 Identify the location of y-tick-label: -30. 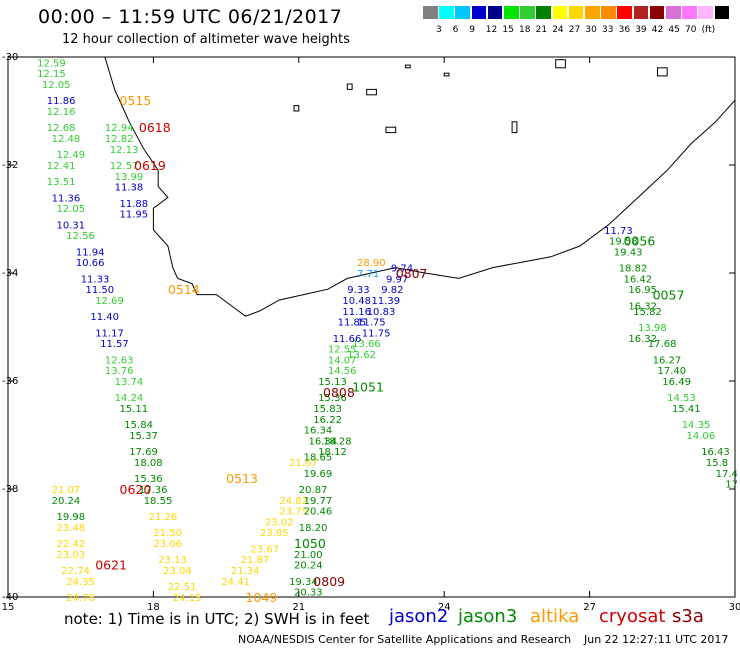
(10, 57).